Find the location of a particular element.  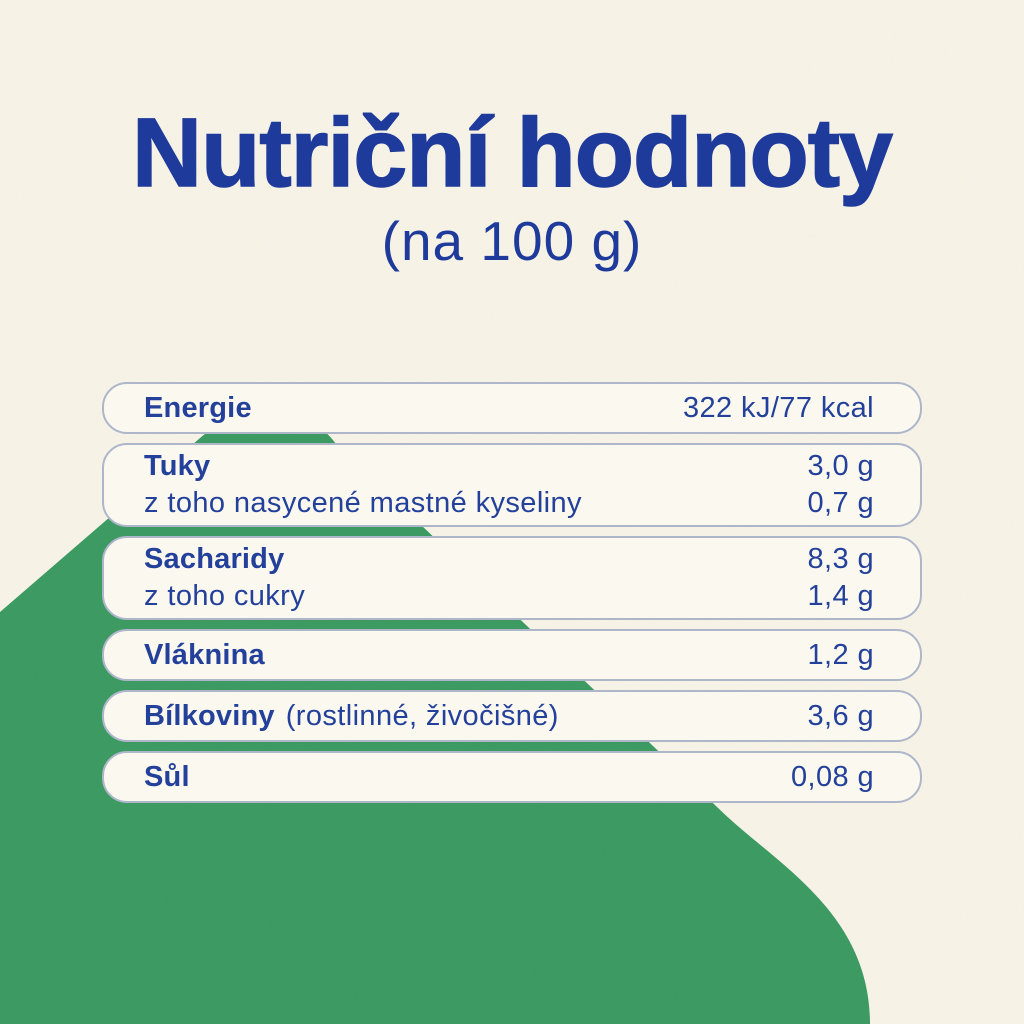

row-label: Sacharidy is located at coordinates (214, 559).